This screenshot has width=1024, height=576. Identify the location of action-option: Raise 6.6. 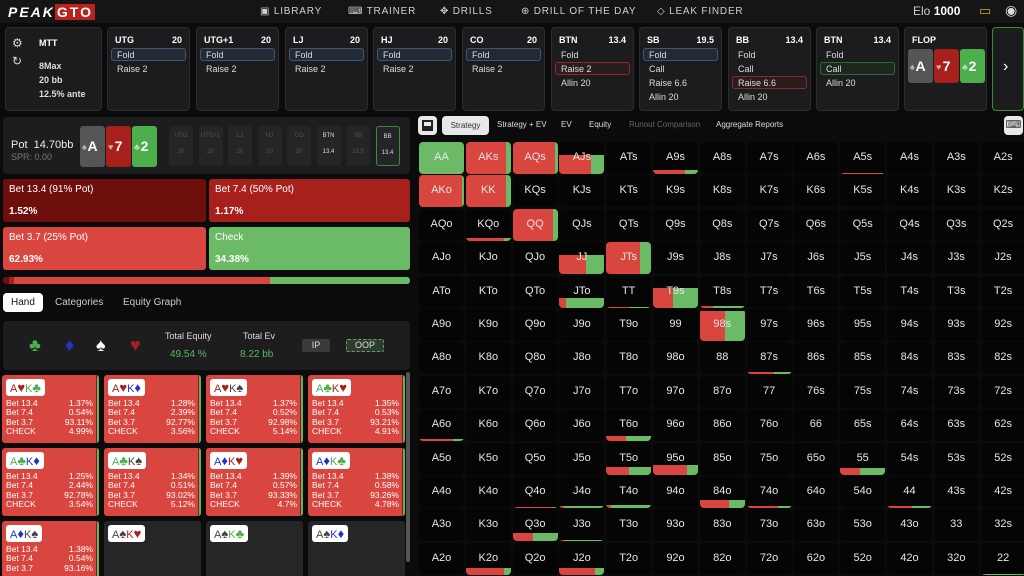
(668, 83).